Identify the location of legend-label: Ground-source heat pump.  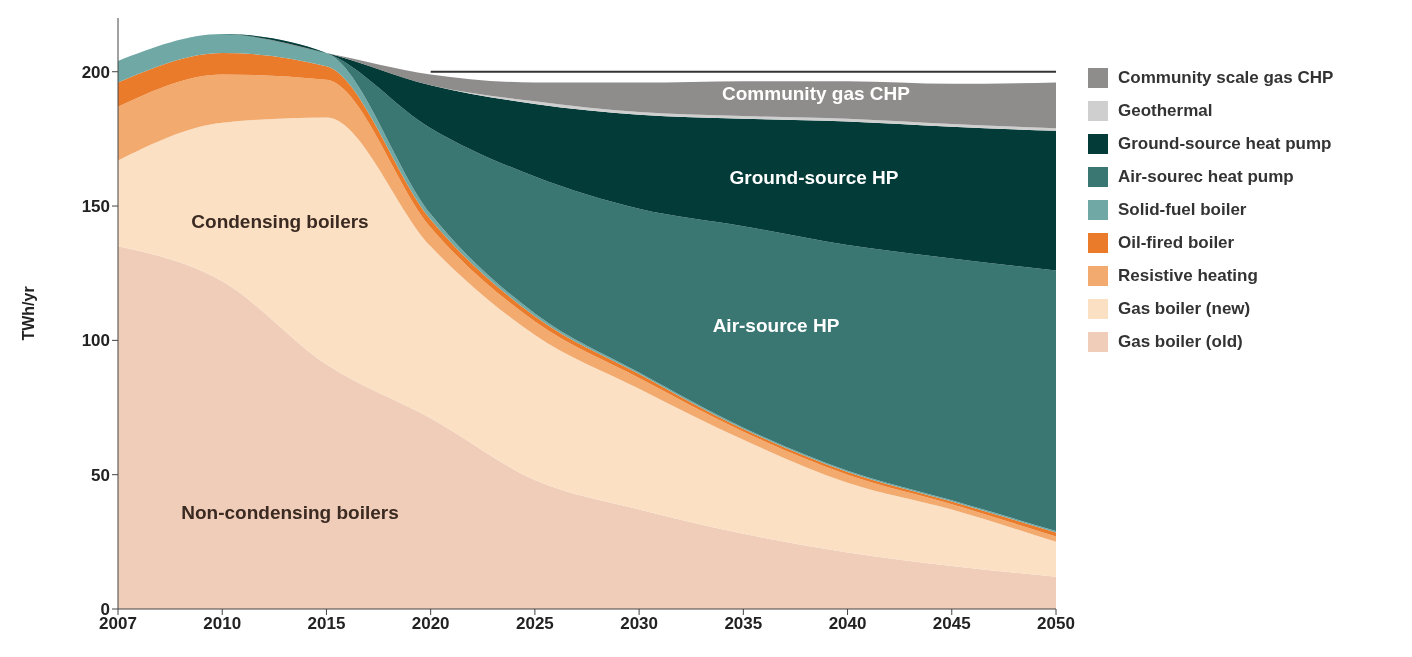
(1225, 144).